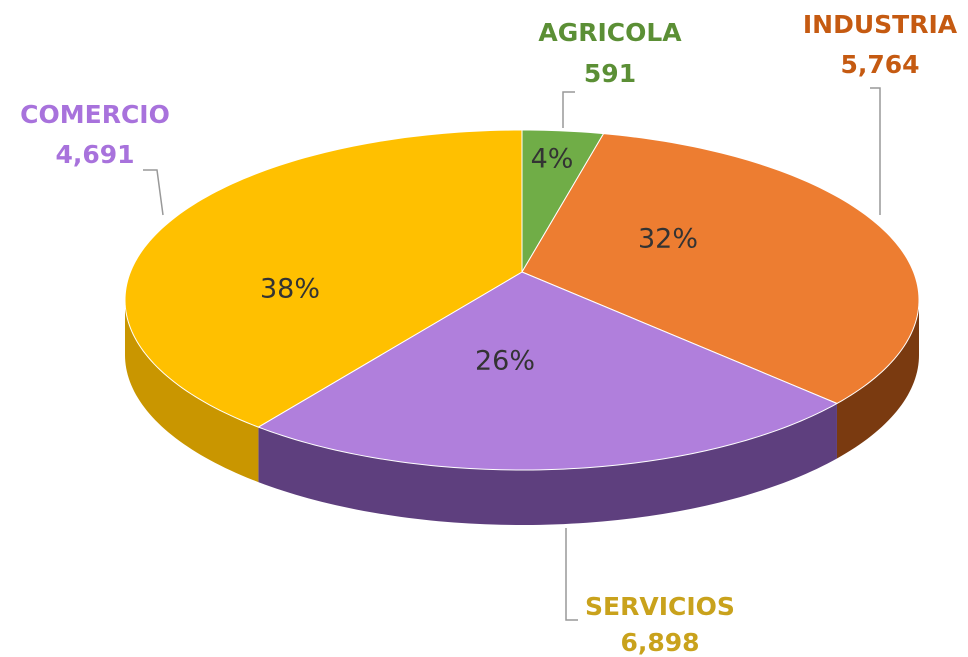 Image resolution: width=968 pixels, height=657 pixels. What do you see at coordinates (290, 289) in the screenshot?
I see `percent-label: 38%` at bounding box center [290, 289].